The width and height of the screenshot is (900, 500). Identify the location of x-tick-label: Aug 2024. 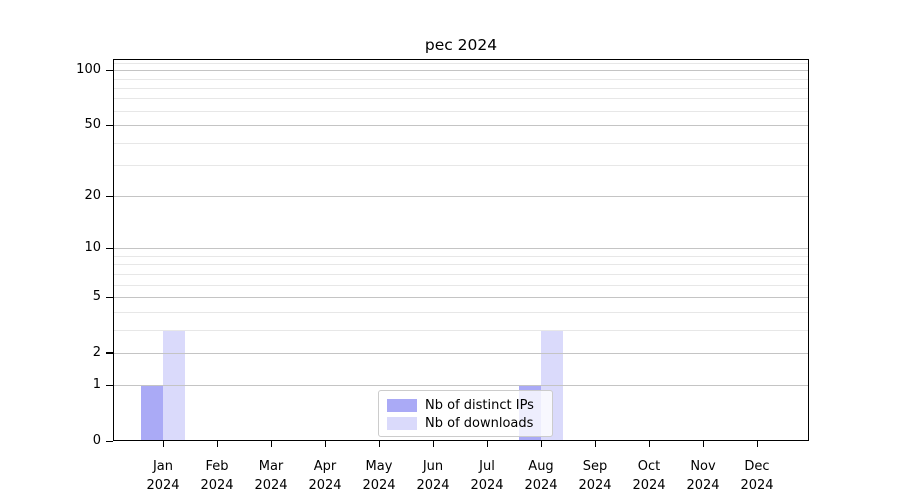
(541, 476).